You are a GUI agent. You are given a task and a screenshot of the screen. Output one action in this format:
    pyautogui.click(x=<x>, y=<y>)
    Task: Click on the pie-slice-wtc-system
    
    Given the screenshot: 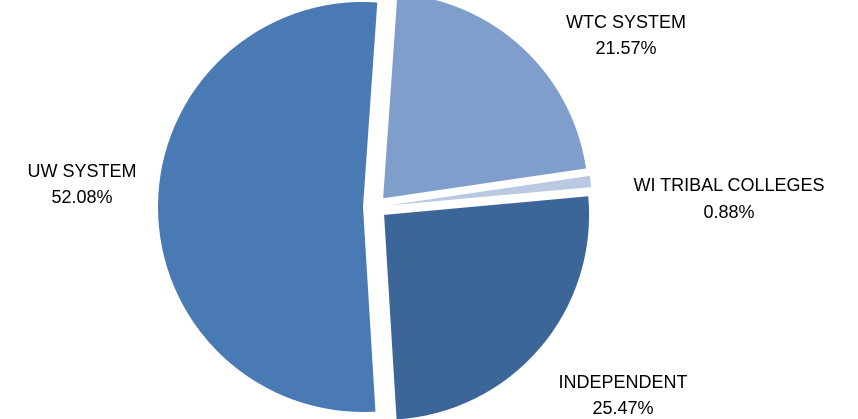 What is the action you would take?
    pyautogui.click(x=484, y=99)
    